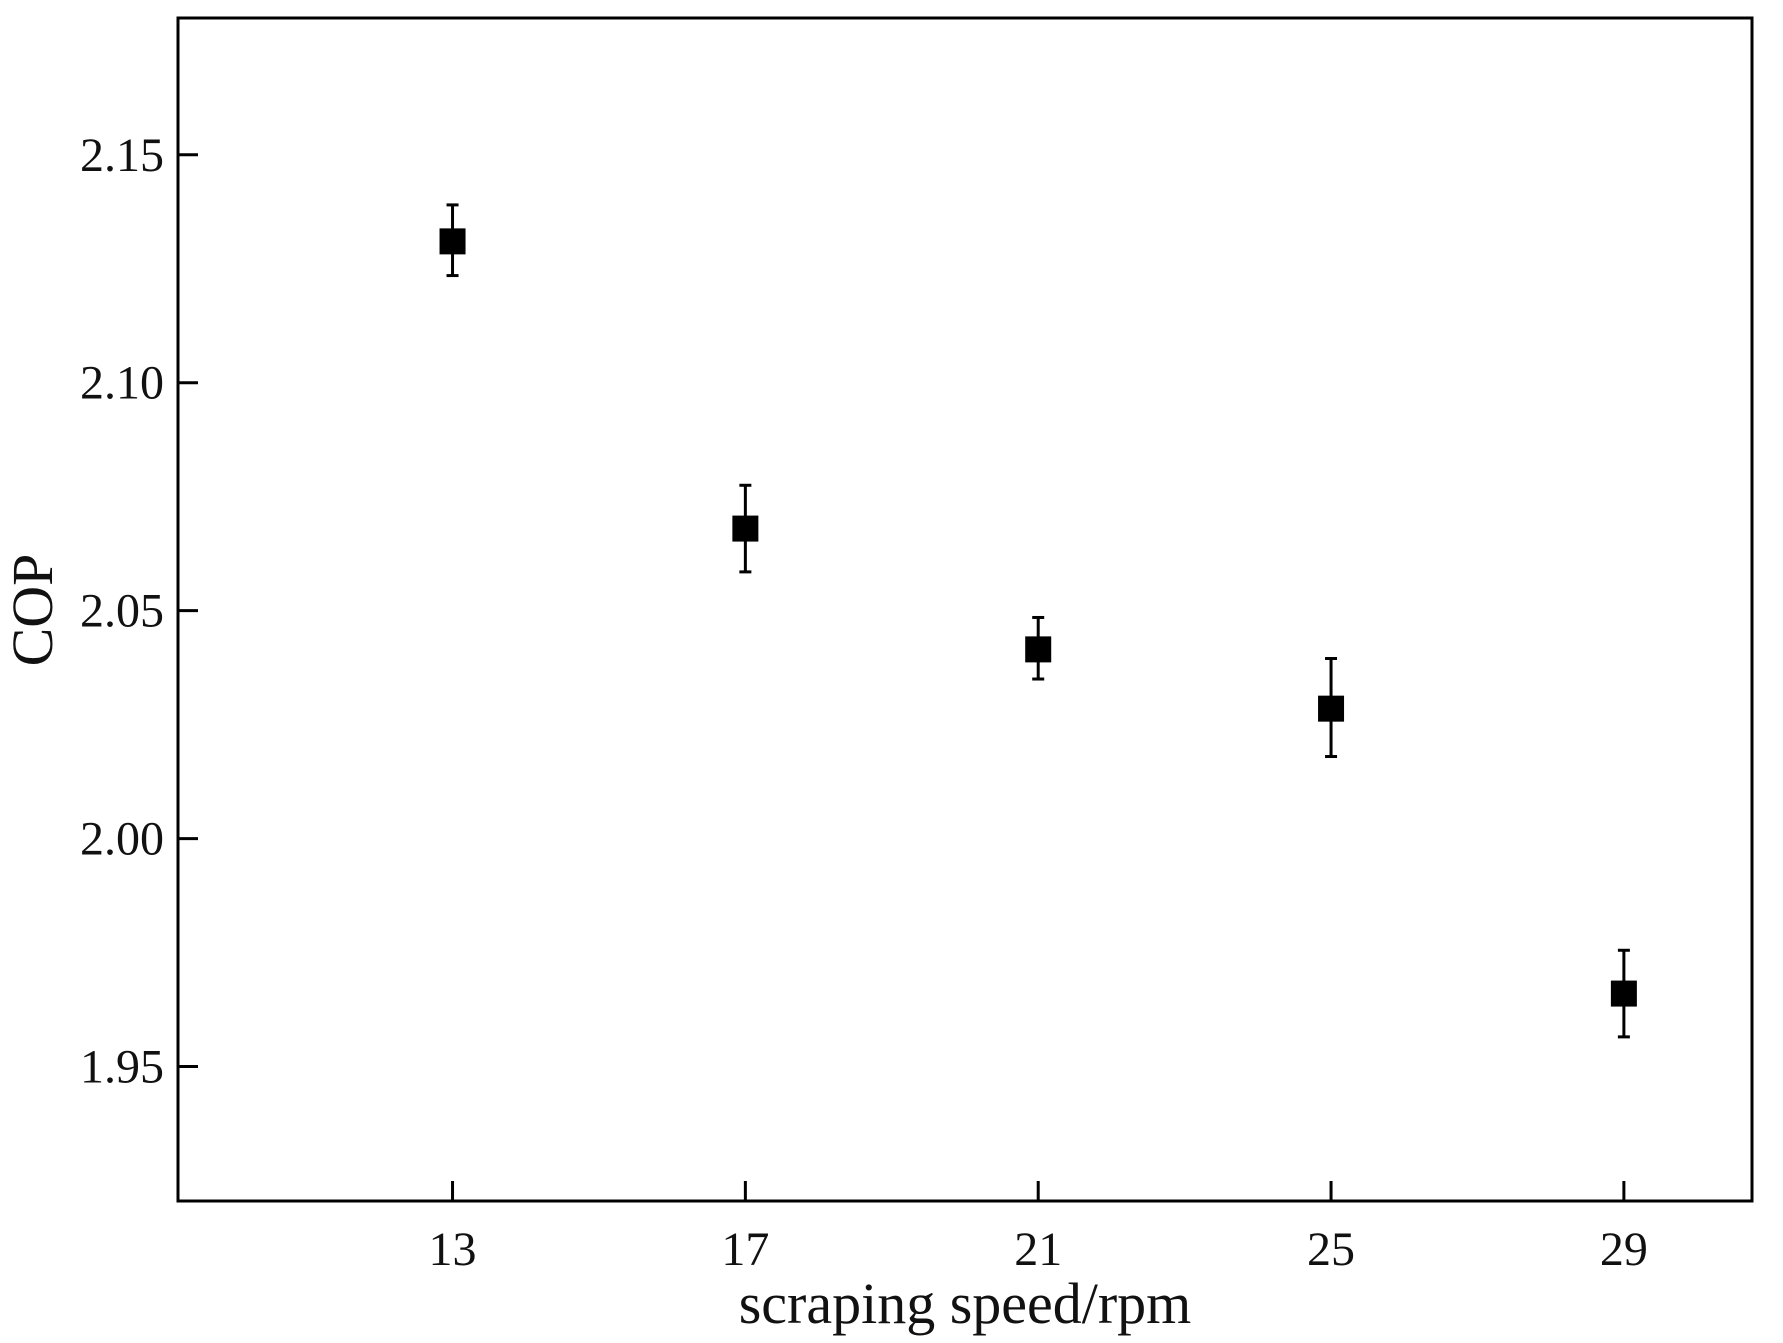 The height and width of the screenshot is (1343, 1783). I want to click on y-axis: 1.95 2.00 2.05 2.10 2.15, so click(139, 611).